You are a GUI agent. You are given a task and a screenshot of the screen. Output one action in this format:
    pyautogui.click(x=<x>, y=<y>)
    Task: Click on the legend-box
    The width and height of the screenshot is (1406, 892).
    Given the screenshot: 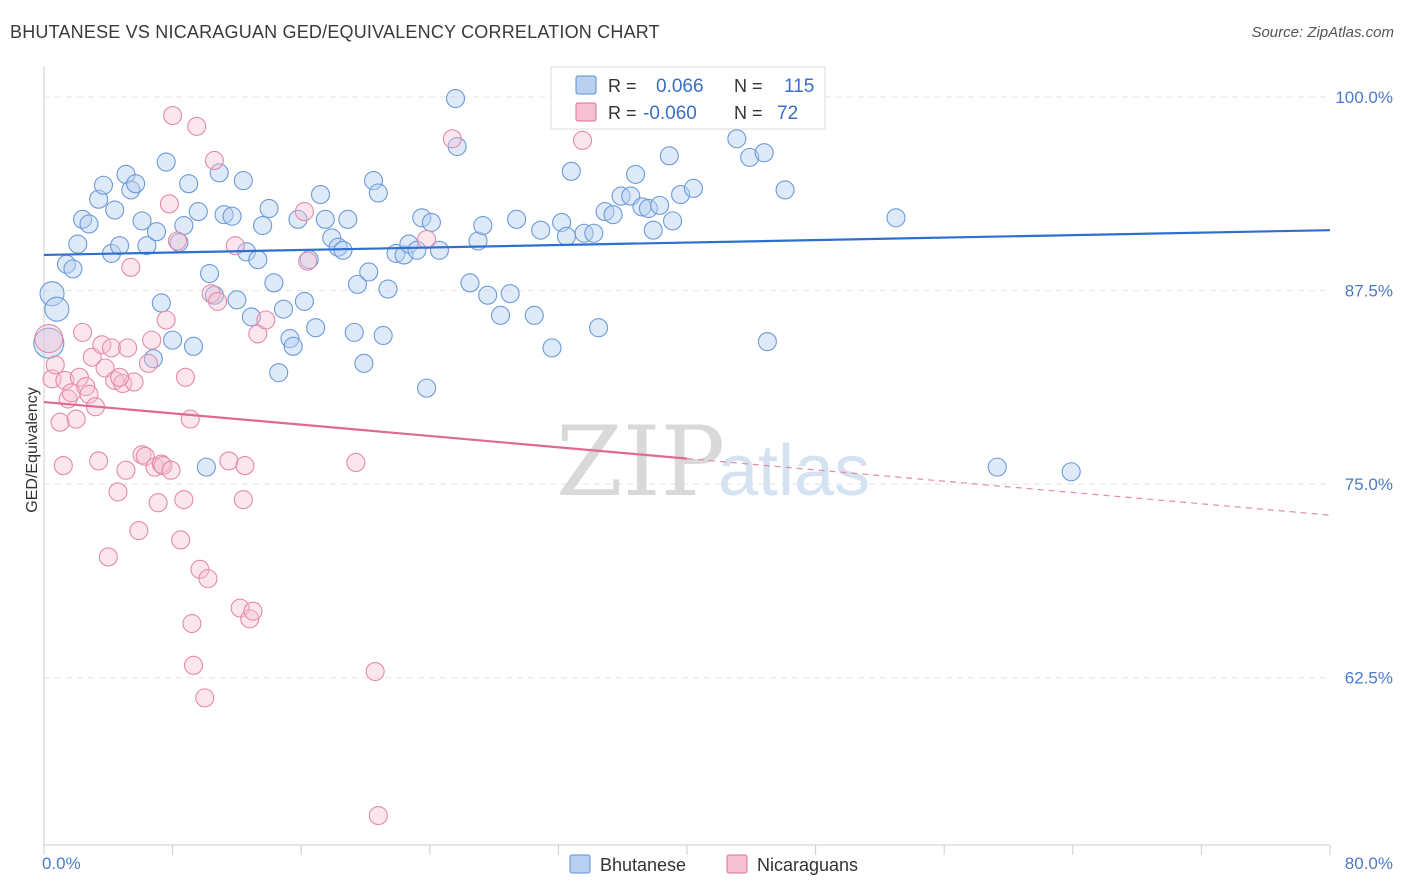 What is the action you would take?
    pyautogui.click(x=688, y=98)
    